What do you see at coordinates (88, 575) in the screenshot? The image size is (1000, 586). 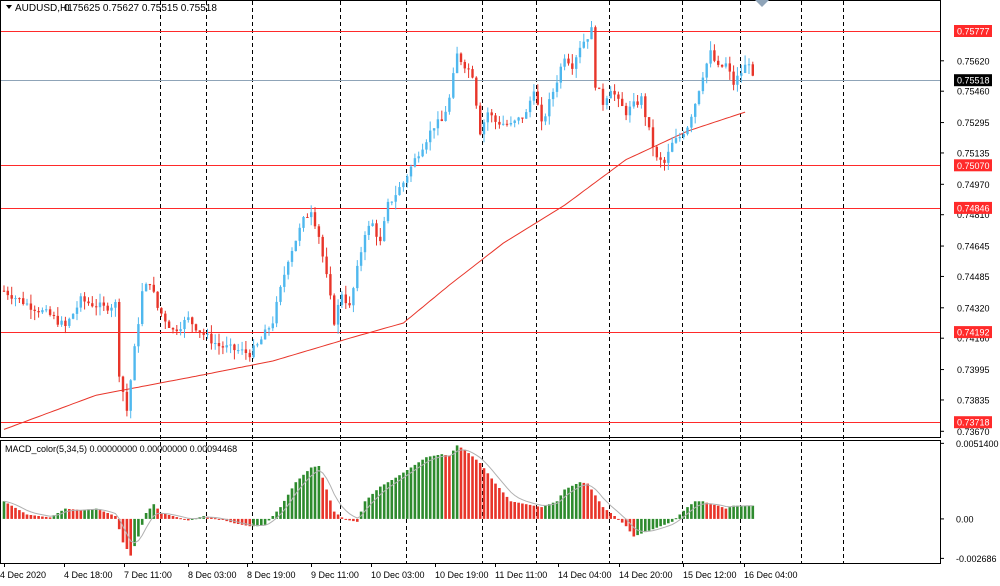 I see `time-axis-label: 4 Dec 18:00` at bounding box center [88, 575].